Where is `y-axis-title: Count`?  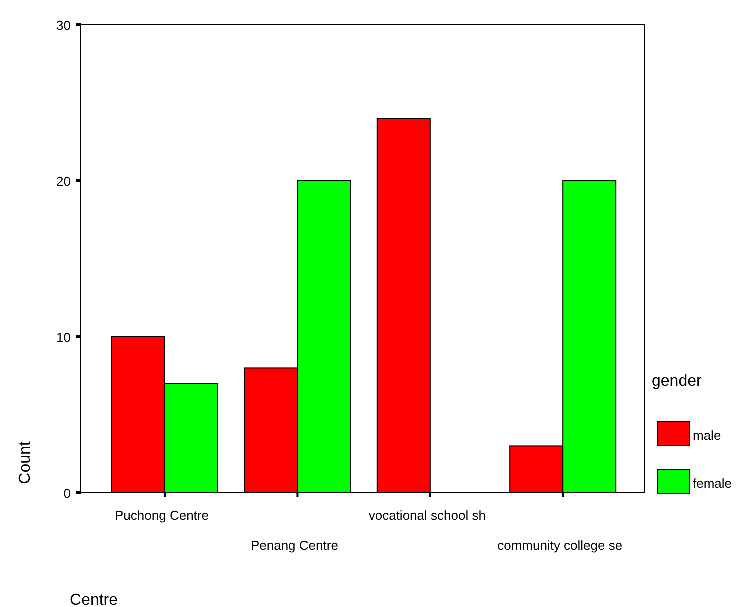
y-axis-title: Count is located at coordinates (25, 462).